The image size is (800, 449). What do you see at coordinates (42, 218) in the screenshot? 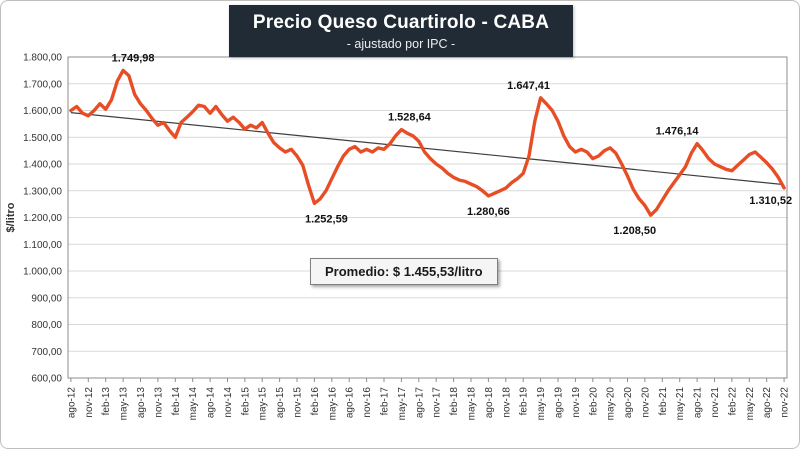
I see `y-tick-label: 1.200,00` at bounding box center [42, 218].